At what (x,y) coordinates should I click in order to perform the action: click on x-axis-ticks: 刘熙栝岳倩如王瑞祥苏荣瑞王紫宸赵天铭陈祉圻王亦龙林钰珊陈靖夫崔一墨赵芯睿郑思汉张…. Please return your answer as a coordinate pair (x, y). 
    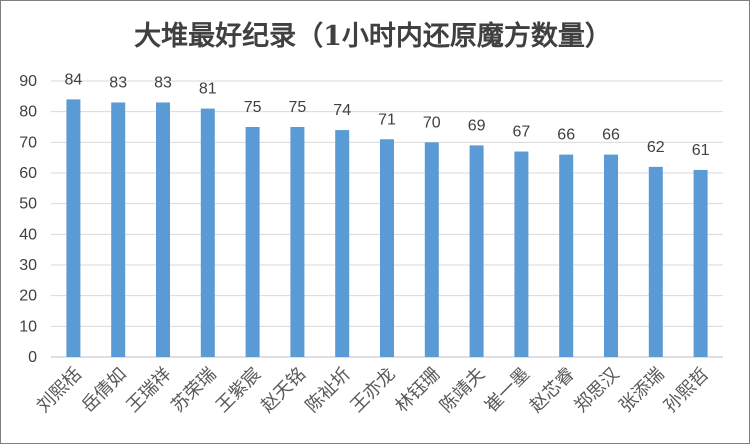
    Looking at the image, I should click on (373, 390).